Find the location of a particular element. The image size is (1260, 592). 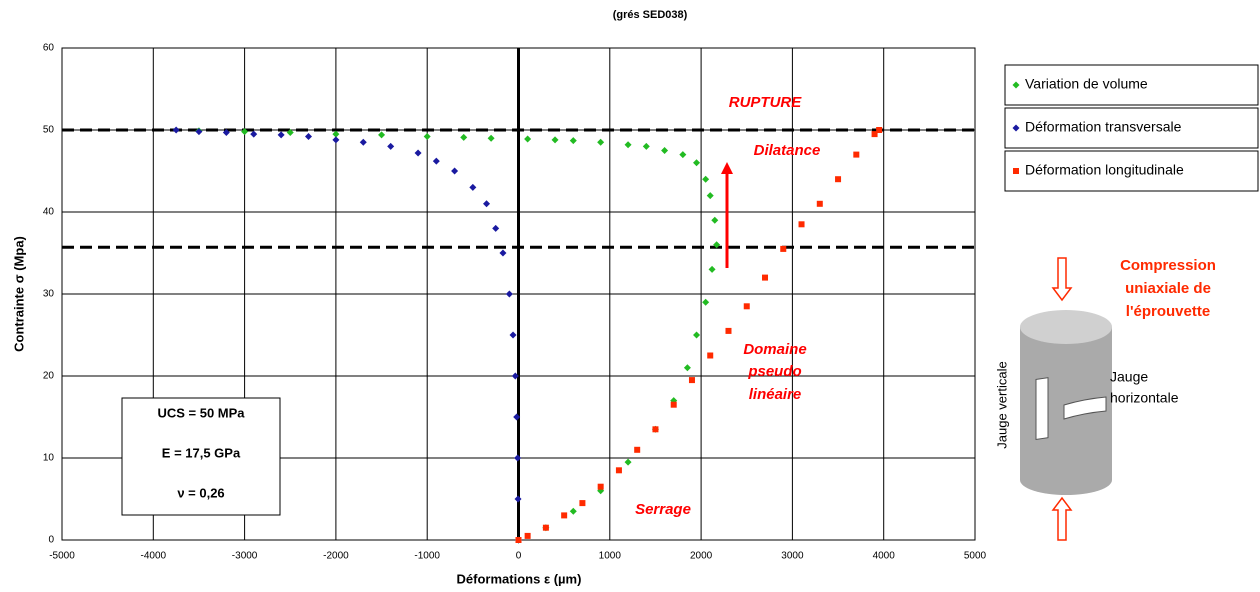

gauge-label: horizontale is located at coordinates (1144, 398).